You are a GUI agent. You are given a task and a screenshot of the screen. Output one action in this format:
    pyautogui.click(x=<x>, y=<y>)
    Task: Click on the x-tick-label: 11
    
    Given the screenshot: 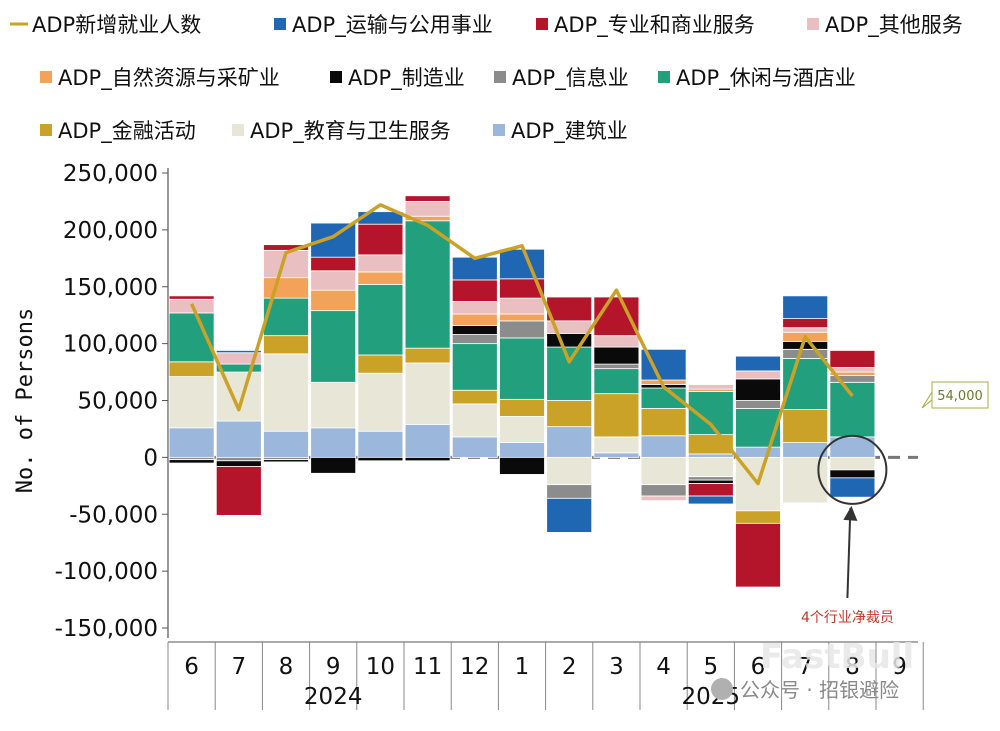 What is the action you would take?
    pyautogui.click(x=427, y=667)
    